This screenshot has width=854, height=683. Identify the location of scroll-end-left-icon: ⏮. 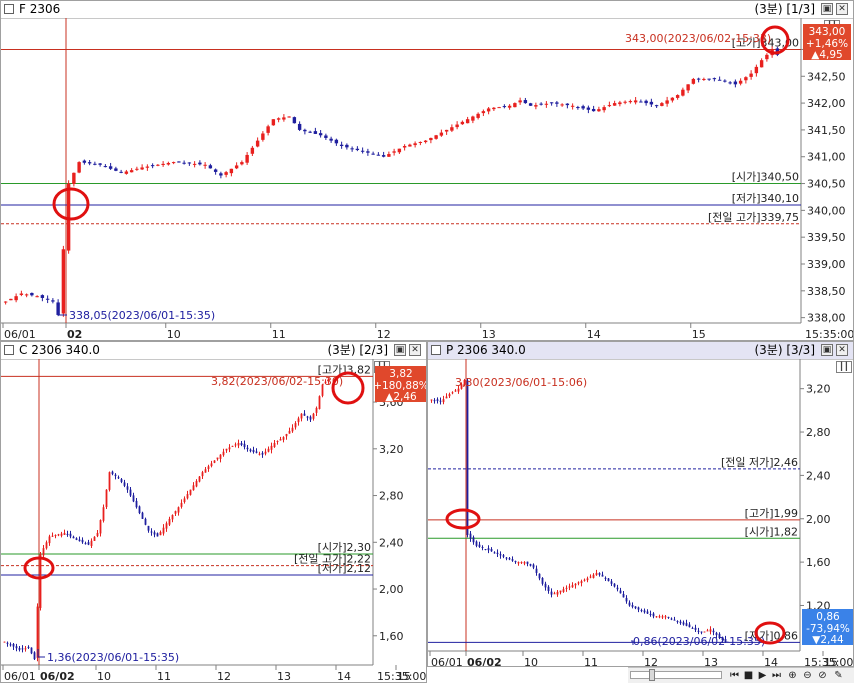
(734, 675).